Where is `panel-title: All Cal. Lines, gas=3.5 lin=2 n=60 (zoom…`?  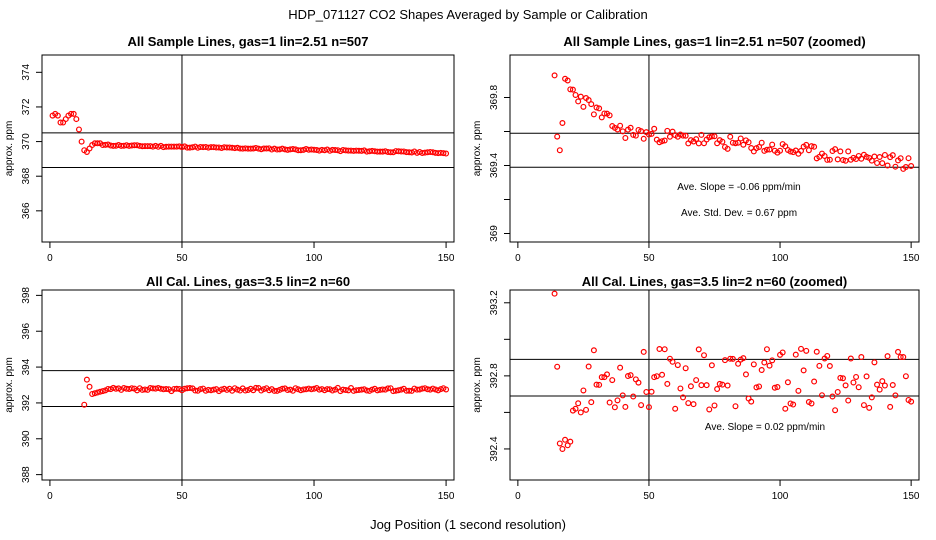 panel-title: All Cal. Lines, gas=3.5 lin=2 n=60 (zoom… is located at coordinates (715, 281).